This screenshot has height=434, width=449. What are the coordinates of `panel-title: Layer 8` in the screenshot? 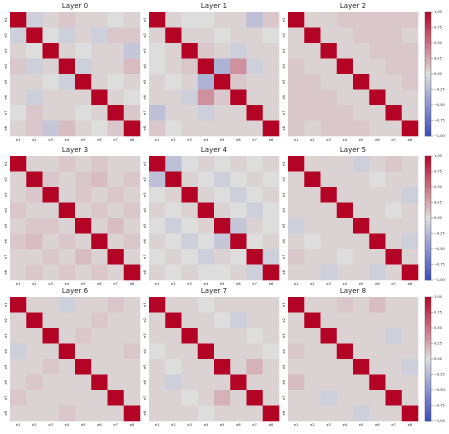 It's located at (353, 291).